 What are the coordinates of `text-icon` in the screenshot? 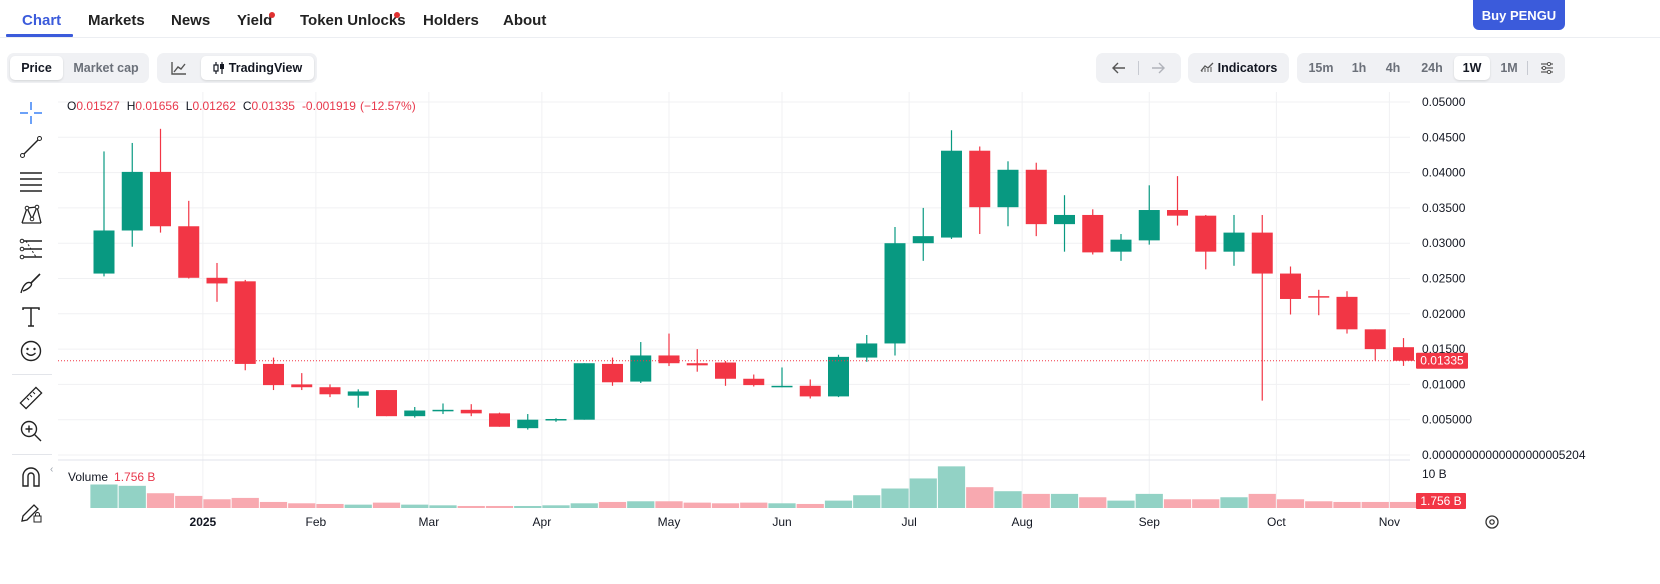 It's located at (31, 317).